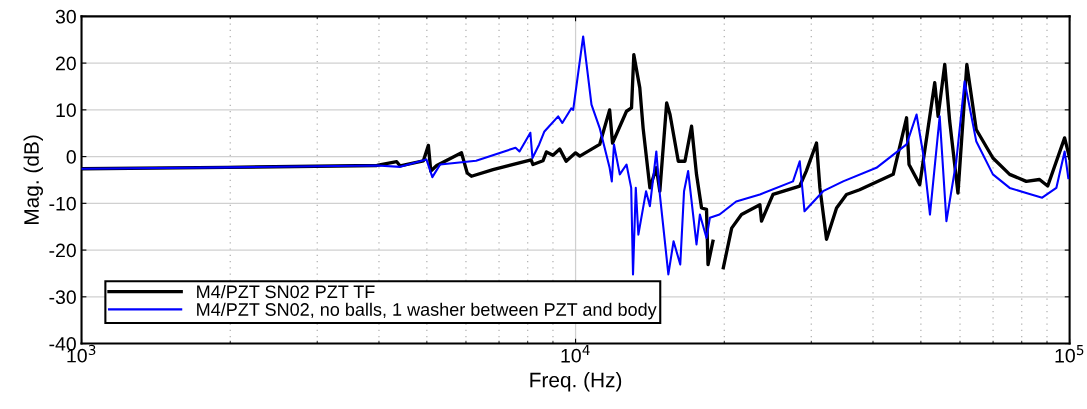 The height and width of the screenshot is (409, 1087). I want to click on y-tick-label: 10, so click(66, 110).